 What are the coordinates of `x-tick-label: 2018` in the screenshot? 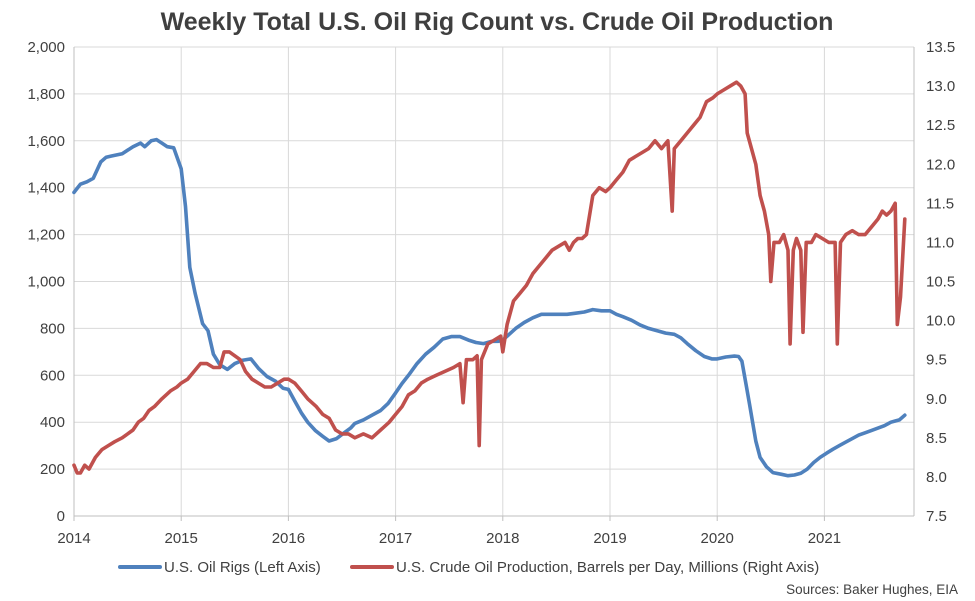 It's located at (502, 538).